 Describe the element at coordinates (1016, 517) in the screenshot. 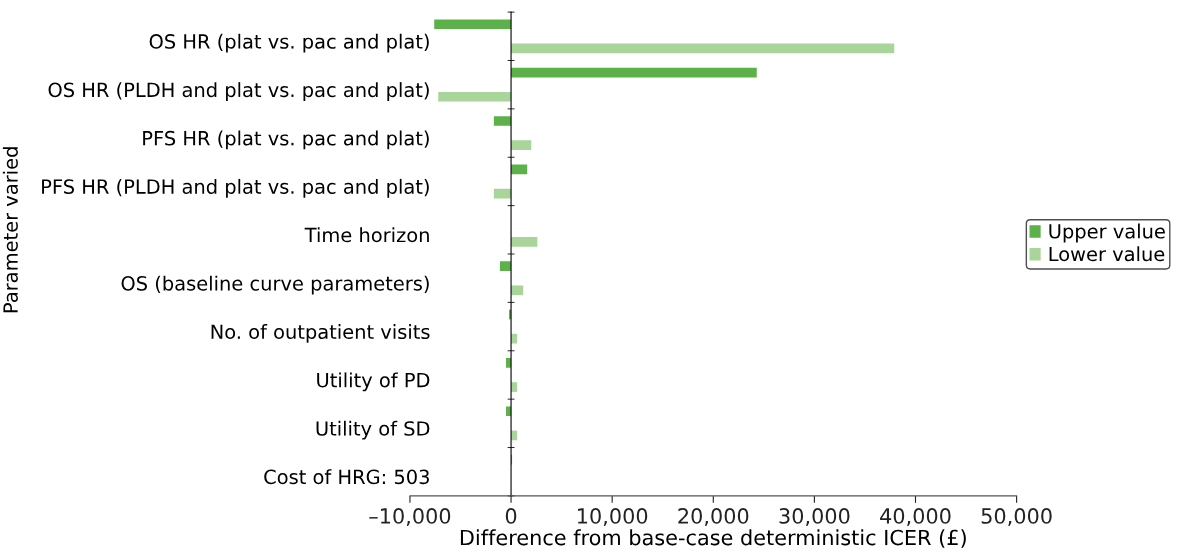

I see `x-tick-label: 50,000` at that location.